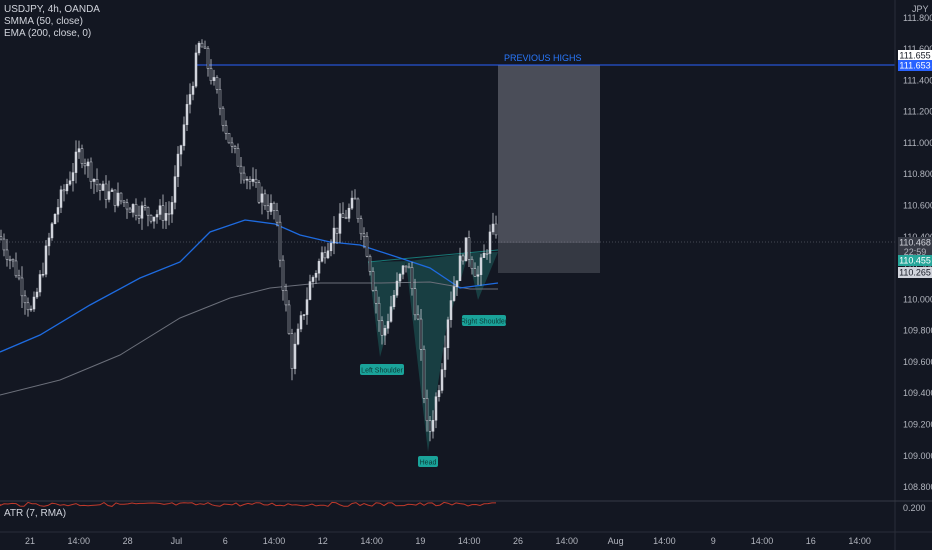 This screenshot has width=932, height=550. Describe the element at coordinates (128, 541) in the screenshot. I see `time-tick-label: 28` at that location.